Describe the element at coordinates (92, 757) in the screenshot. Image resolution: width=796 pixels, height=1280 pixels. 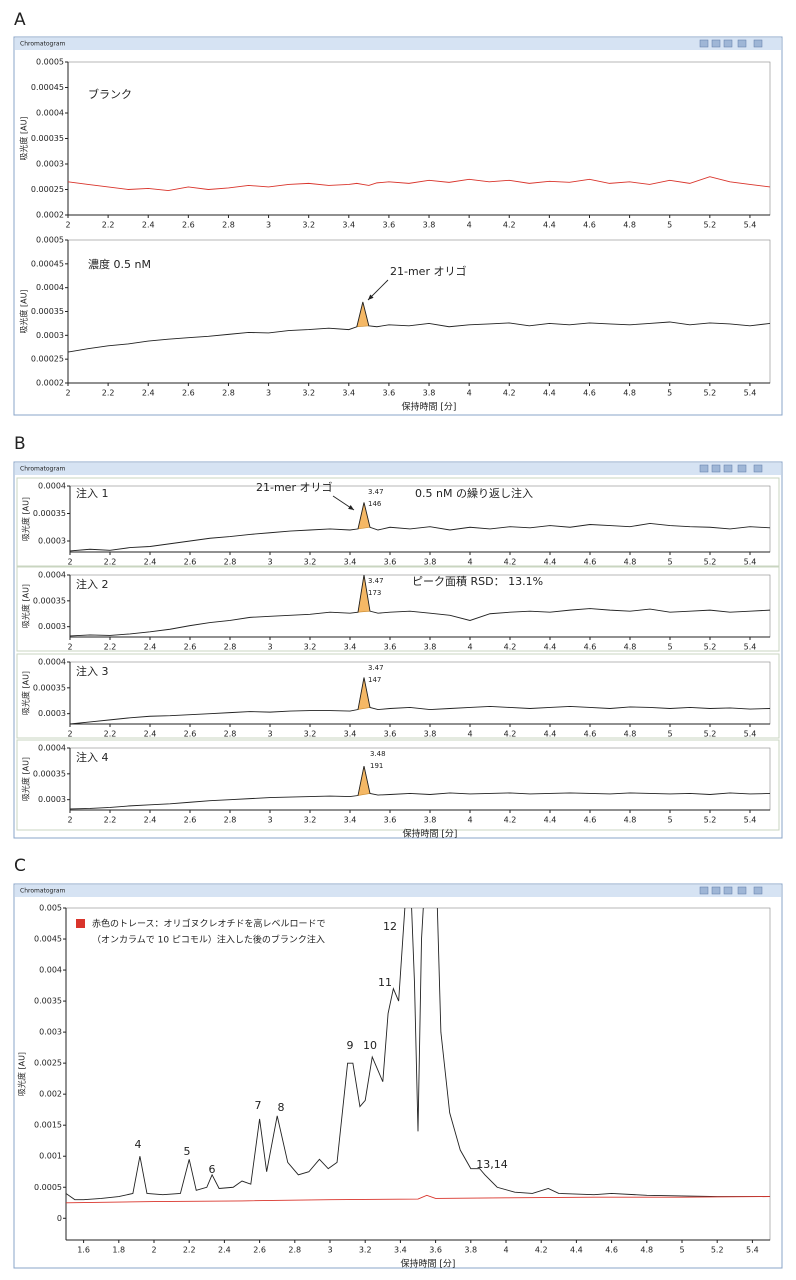
I see `annotation: 注入 4` at that location.